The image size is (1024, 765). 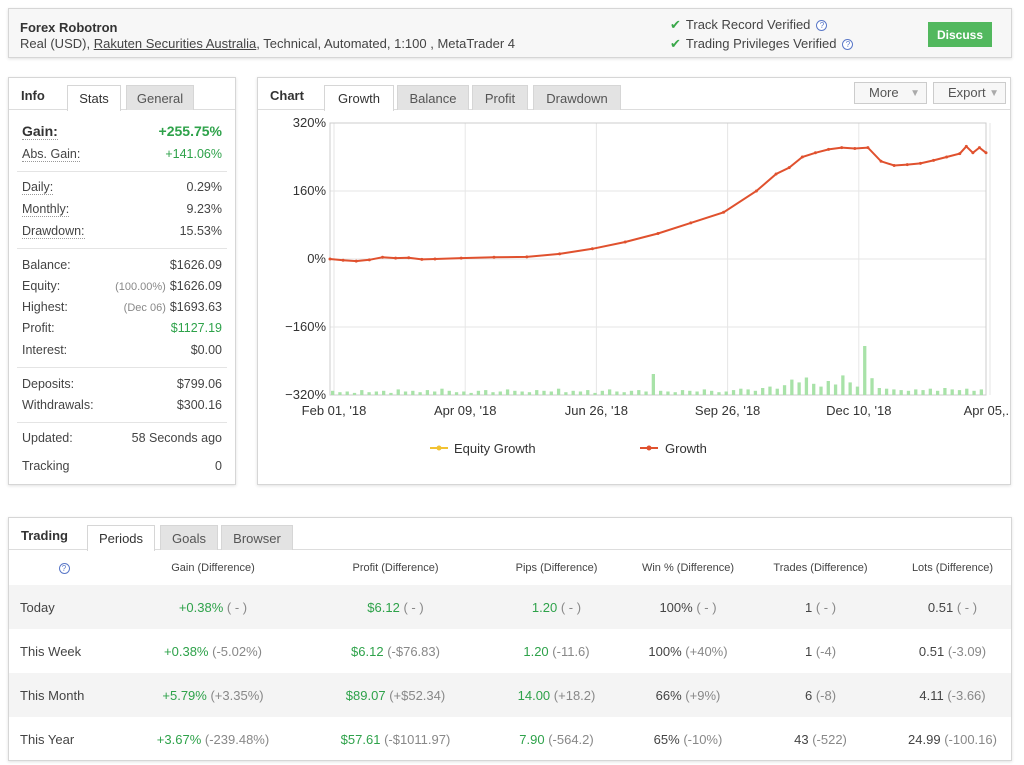 What do you see at coordinates (500, 97) in the screenshot?
I see `tab-profit: Profit` at bounding box center [500, 97].